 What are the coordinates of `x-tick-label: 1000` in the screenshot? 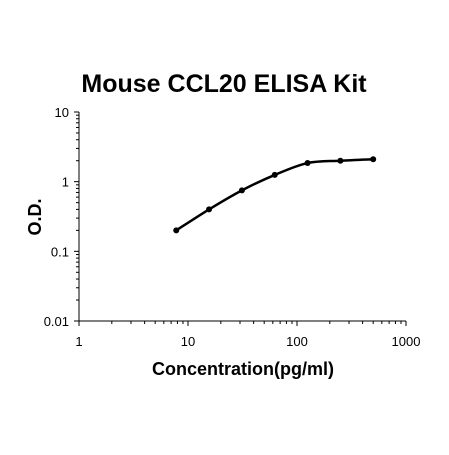 It's located at (406, 341).